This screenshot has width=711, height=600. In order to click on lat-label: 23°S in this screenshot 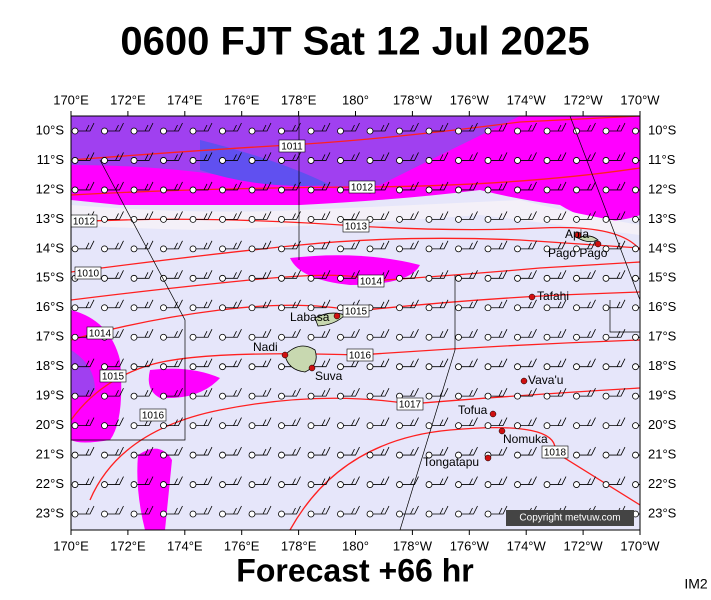, I will do `click(662, 512)`.